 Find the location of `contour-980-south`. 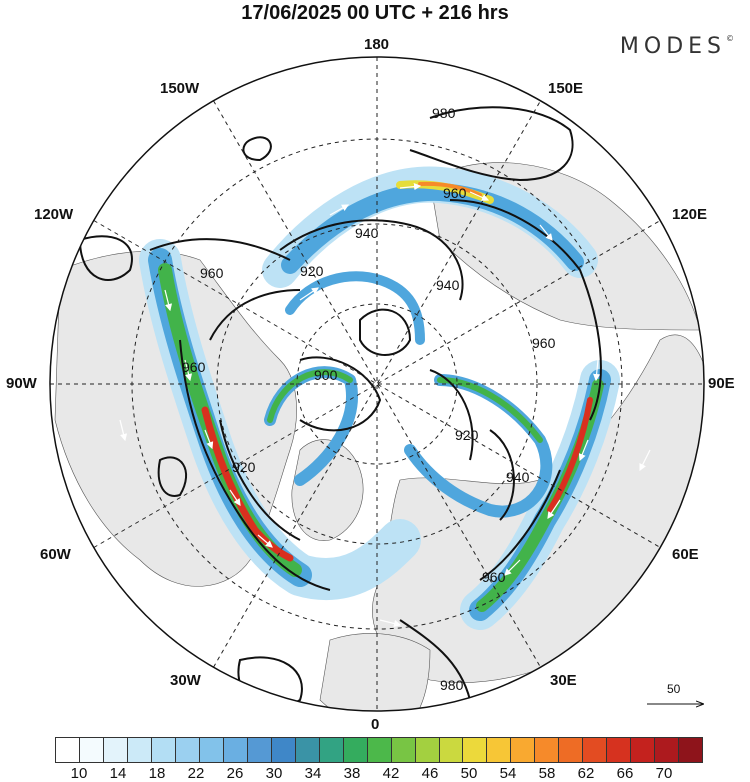

contour-980-south is located at coordinates (435, 660).